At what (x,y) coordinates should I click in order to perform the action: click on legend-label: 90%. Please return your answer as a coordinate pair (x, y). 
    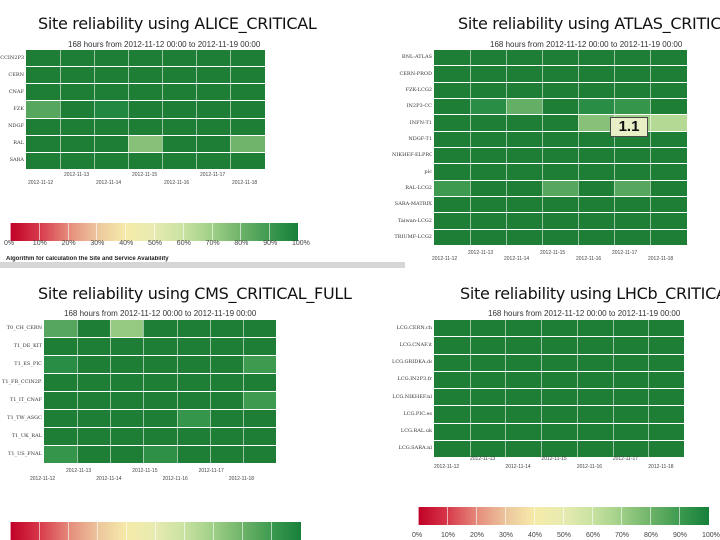
    Looking at the image, I should click on (680, 535).